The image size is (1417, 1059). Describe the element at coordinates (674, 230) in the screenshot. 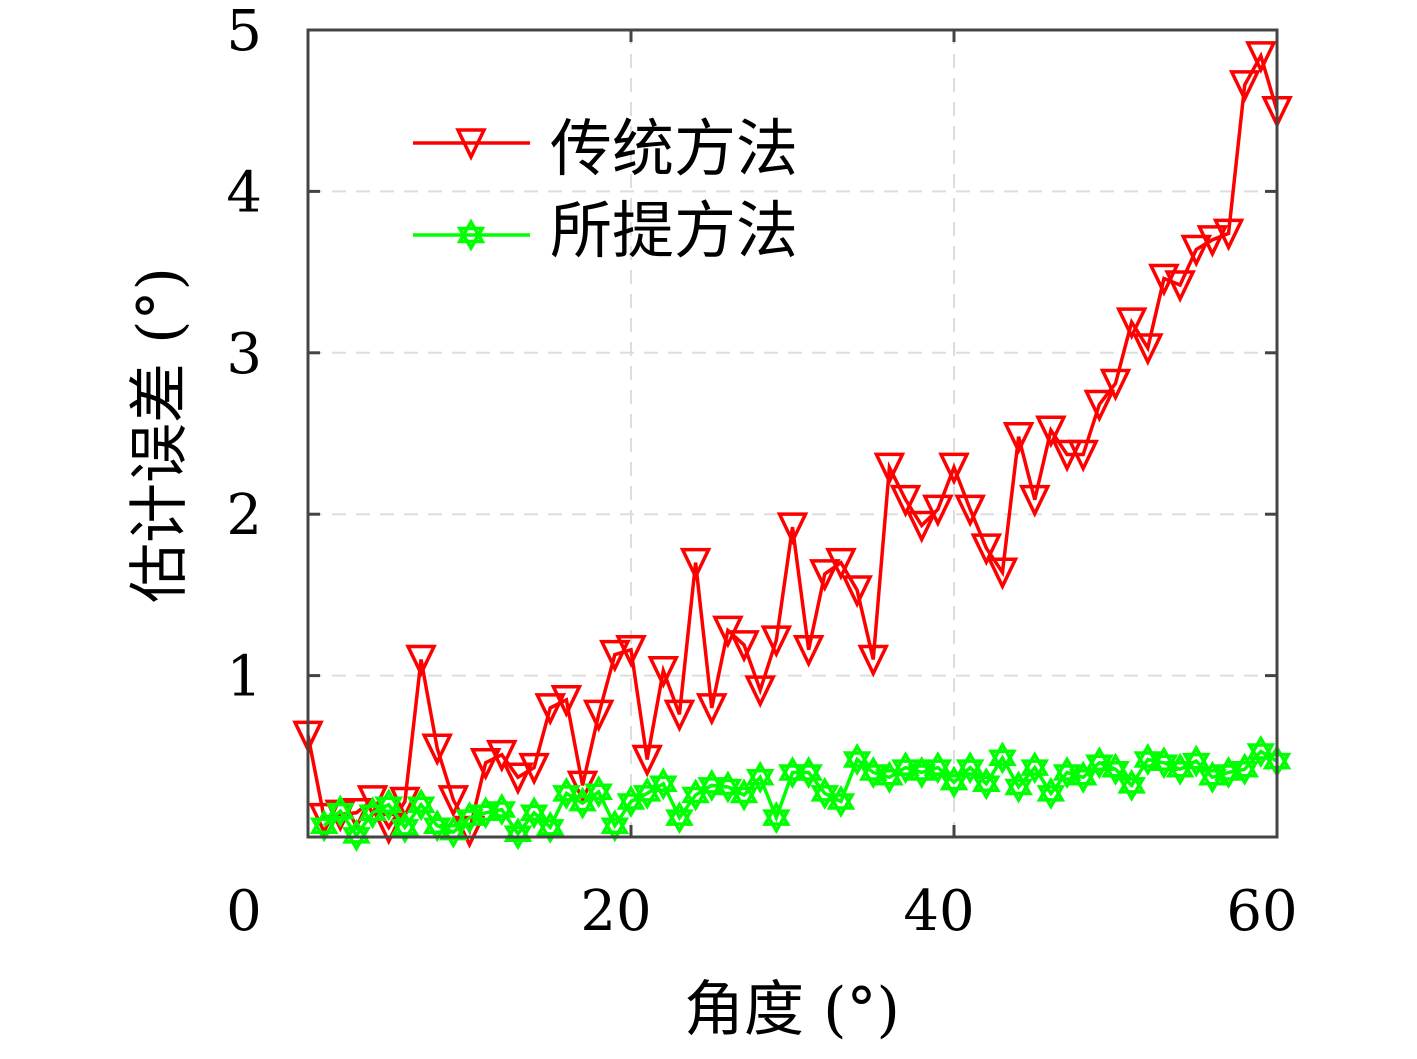

I see `legend-label-proposed: 所提方法` at that location.